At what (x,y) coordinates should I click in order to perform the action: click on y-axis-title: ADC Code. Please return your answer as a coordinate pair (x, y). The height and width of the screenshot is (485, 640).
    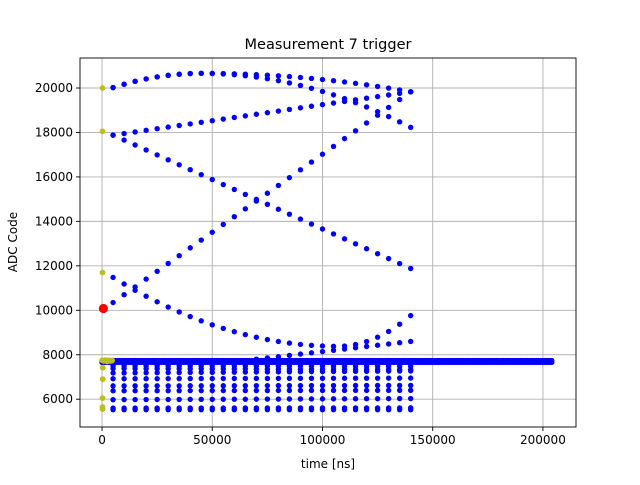
    Looking at the image, I should click on (13, 242).